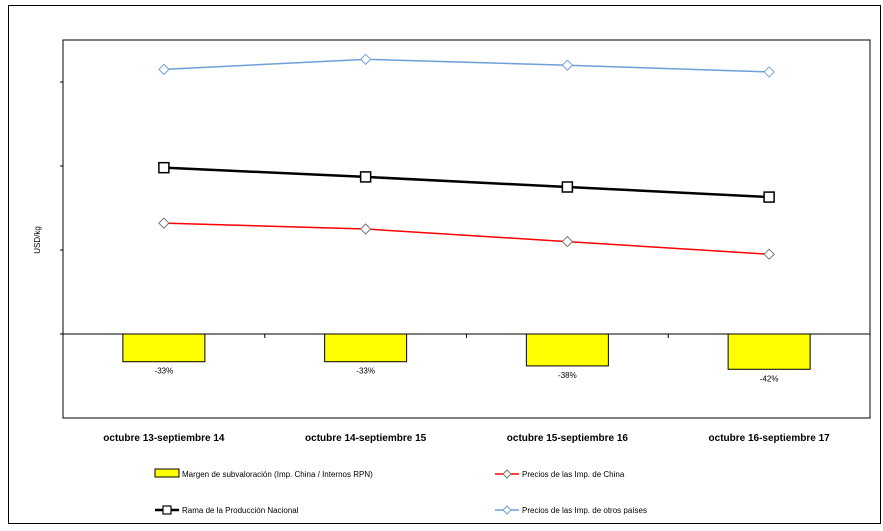 Image resolution: width=883 pixels, height=531 pixels. What do you see at coordinates (568, 438) in the screenshot?
I see `x-category-label: octubre 15-septiembre 16` at bounding box center [568, 438].